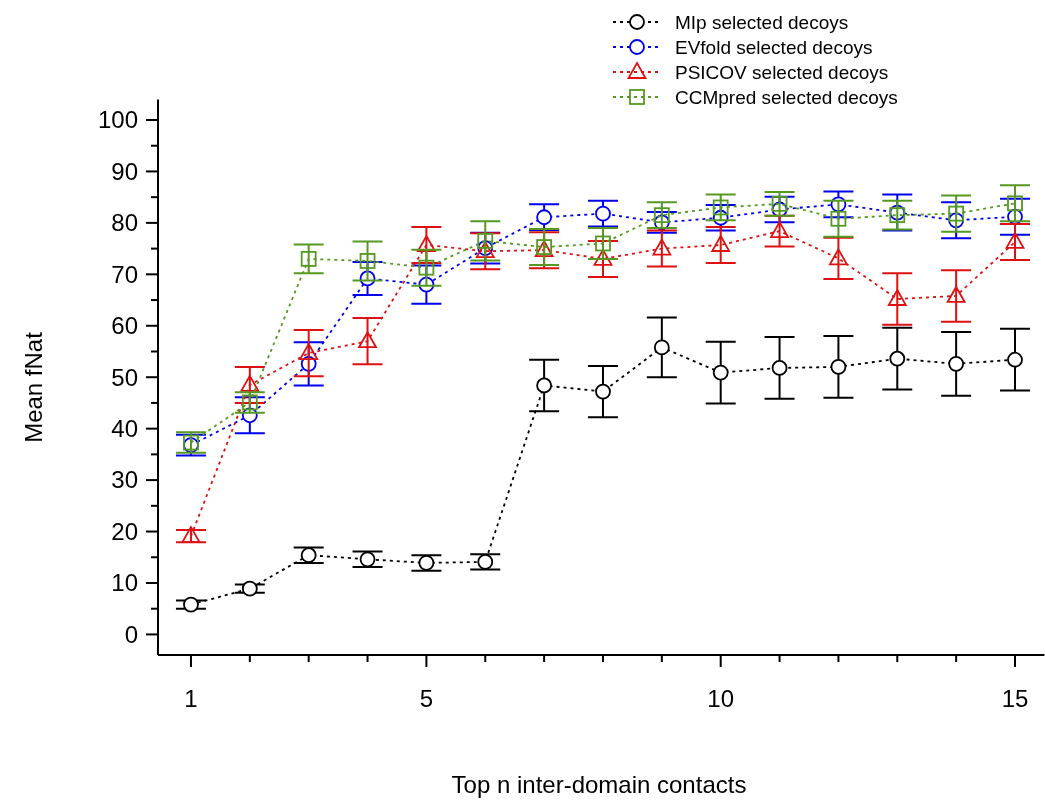  I want to click on x-tick-label: 10, so click(721, 698).